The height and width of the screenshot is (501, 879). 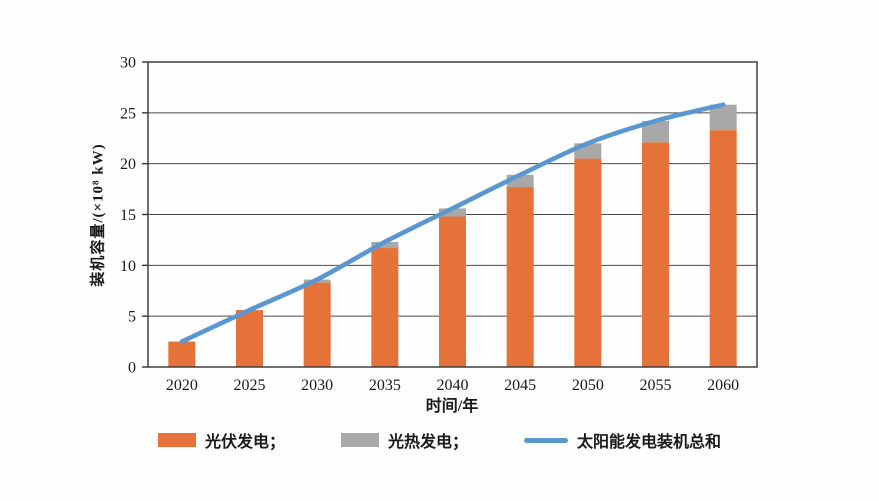 What do you see at coordinates (385, 307) in the screenshot?
I see `bar-segment-pv-2035` at bounding box center [385, 307].